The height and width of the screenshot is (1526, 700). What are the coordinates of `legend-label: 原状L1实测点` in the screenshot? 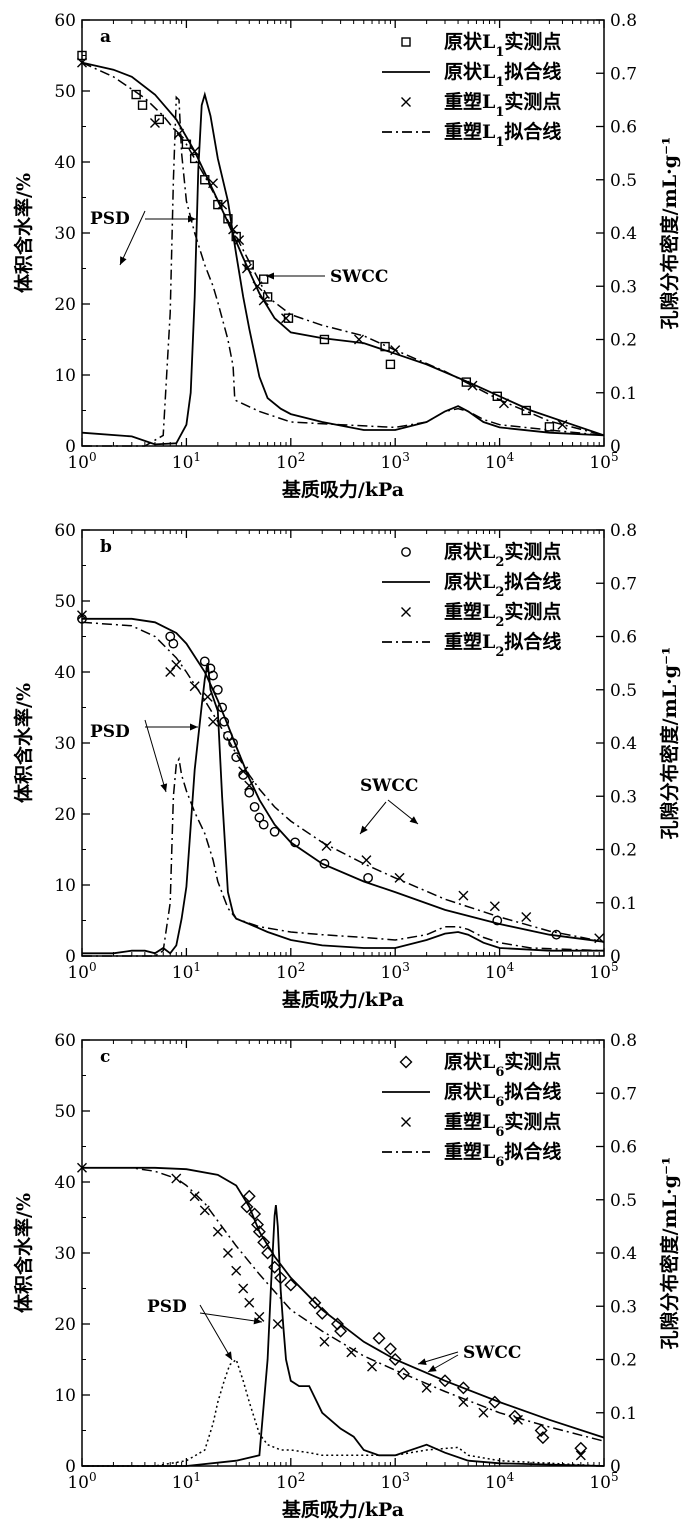 It's located at (502, 45).